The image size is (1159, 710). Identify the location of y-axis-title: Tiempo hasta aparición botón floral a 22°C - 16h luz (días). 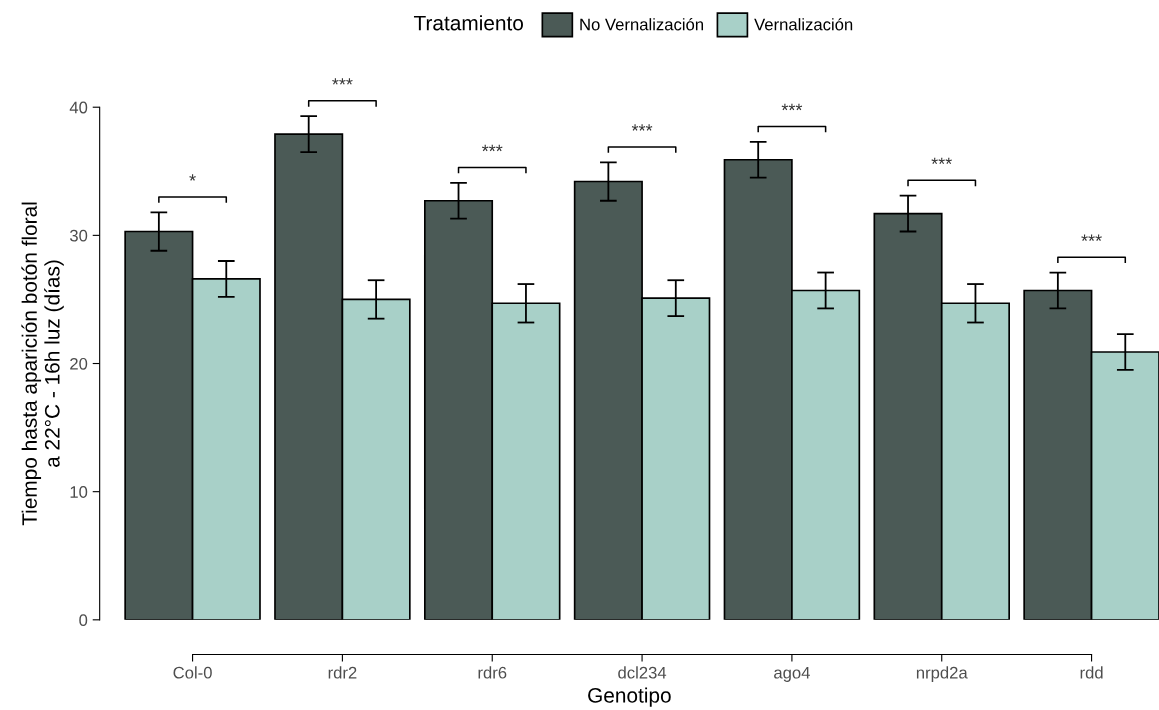
(42, 364).